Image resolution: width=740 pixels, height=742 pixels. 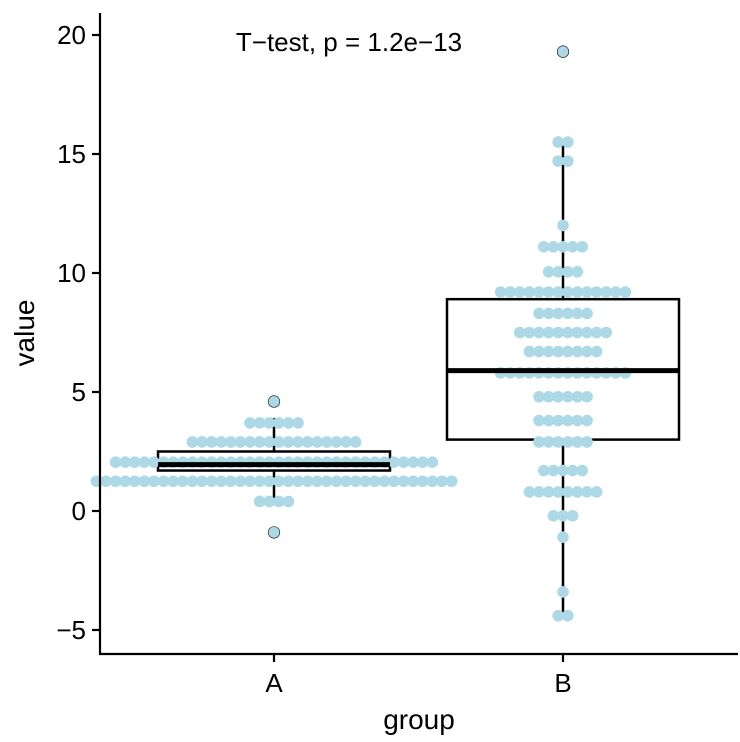 What do you see at coordinates (71, 35) in the screenshot?
I see `y-tick-label: 20` at bounding box center [71, 35].